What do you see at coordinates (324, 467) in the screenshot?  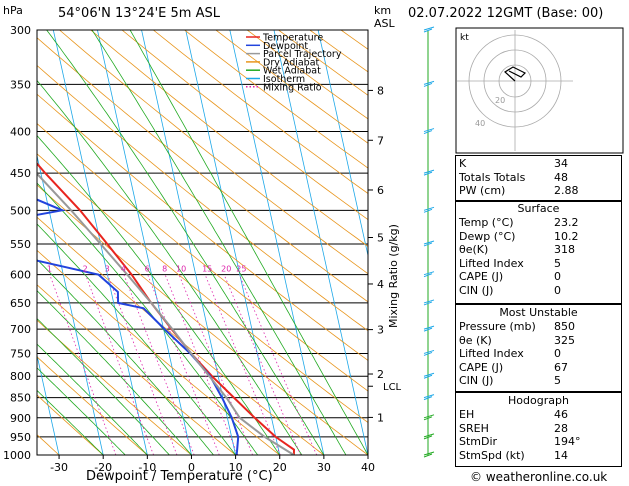 I see `x-tick-label: 30` at bounding box center [324, 467].